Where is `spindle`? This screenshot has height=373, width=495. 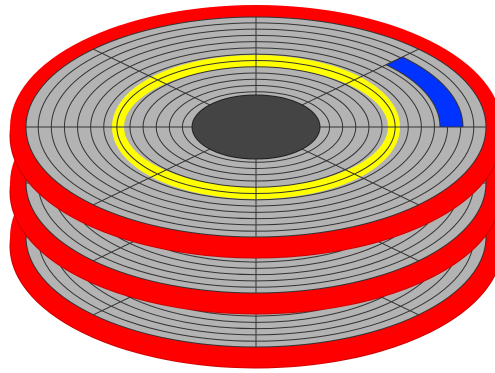
spindle is located at coordinates (256, 127).